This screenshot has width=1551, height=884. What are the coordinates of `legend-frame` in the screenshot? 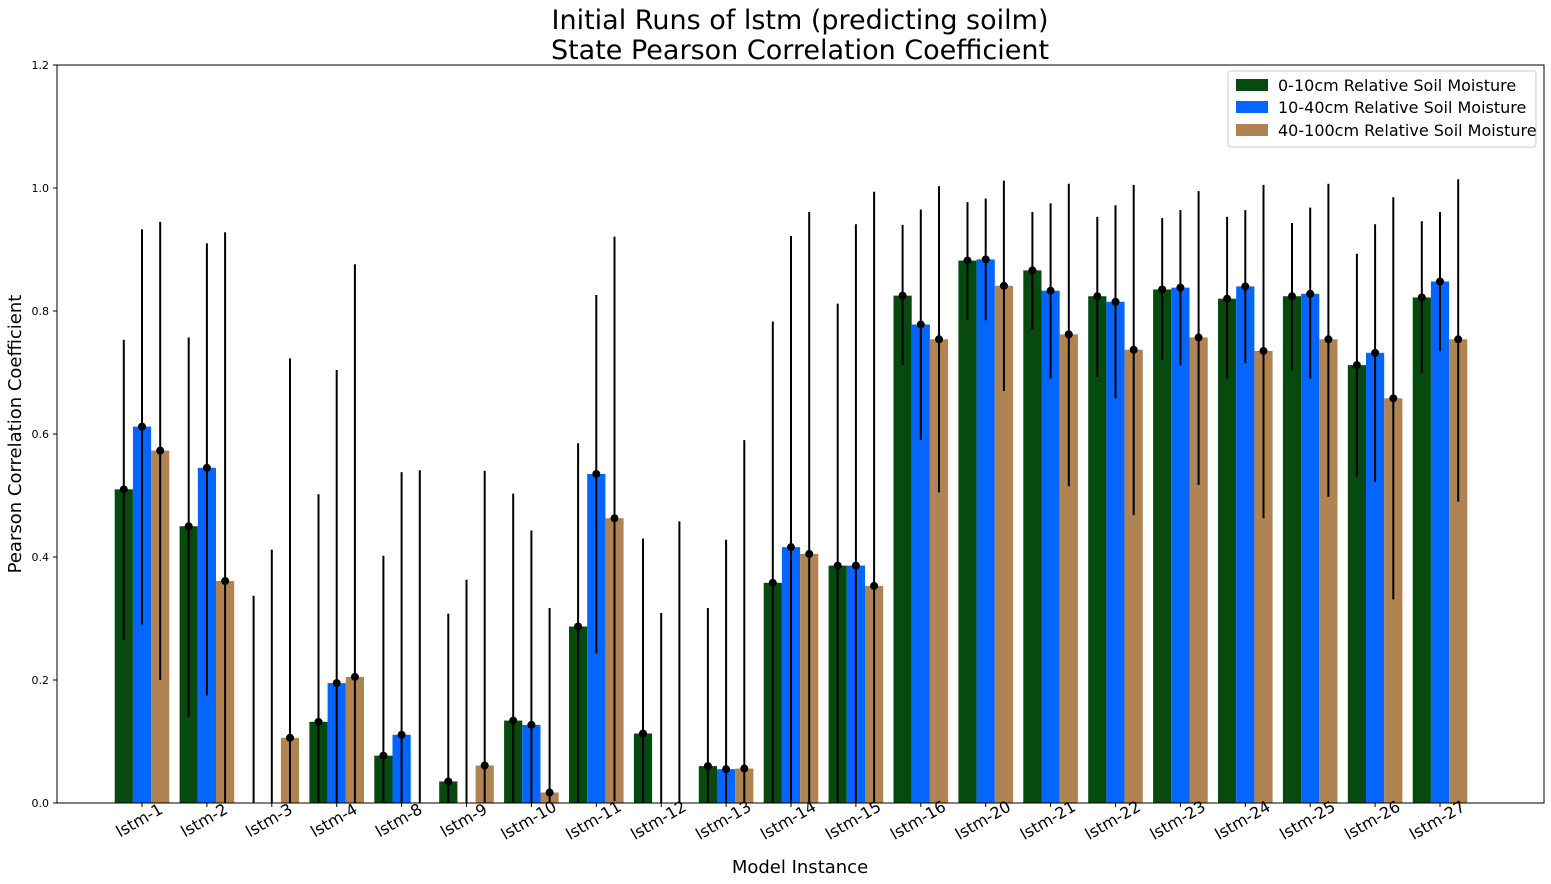 It's located at (1382, 109).